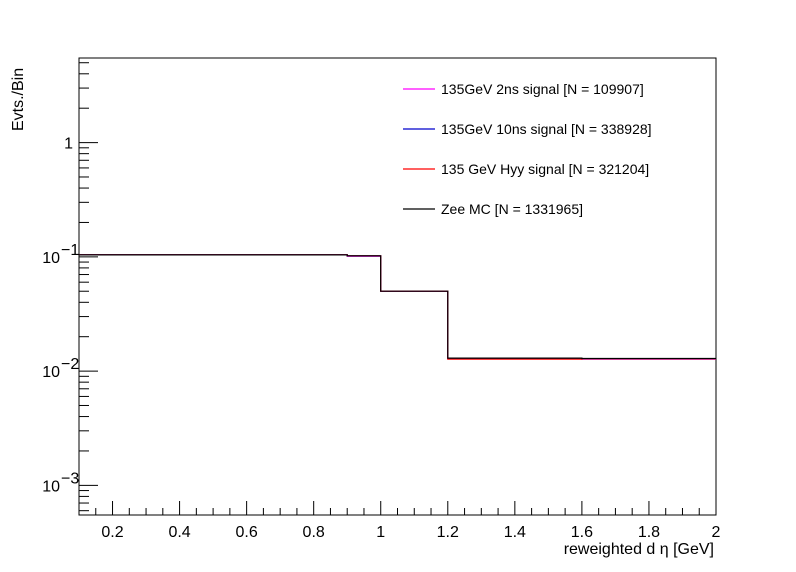  Describe the element at coordinates (70, 478) in the screenshot. I see `y-tick-exponent: −3` at that location.